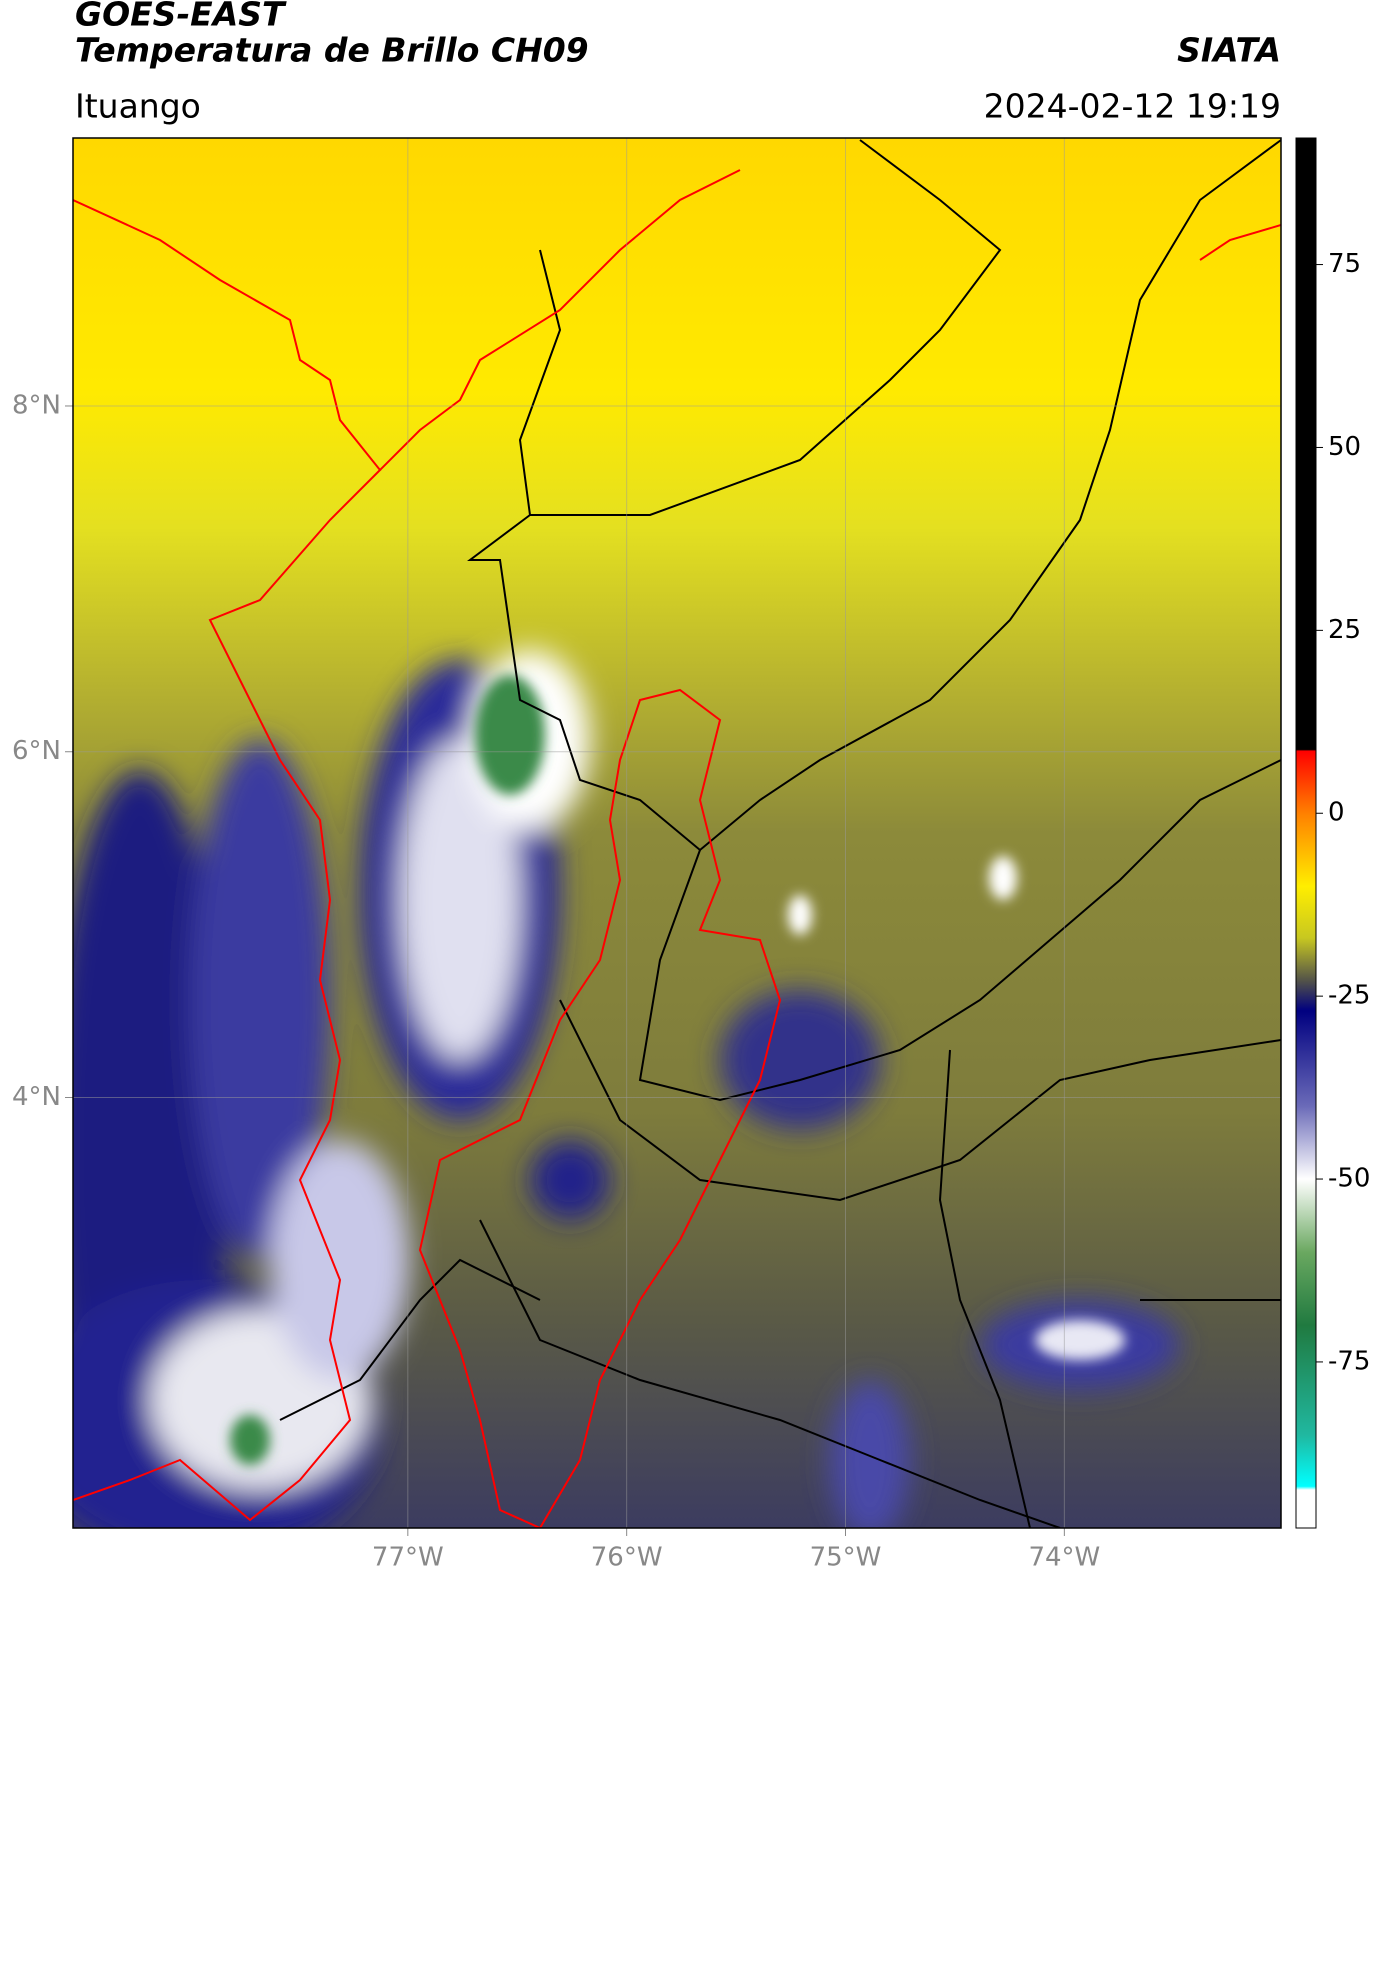  I want to click on colorbar-tick-label: 75, so click(1344, 264).